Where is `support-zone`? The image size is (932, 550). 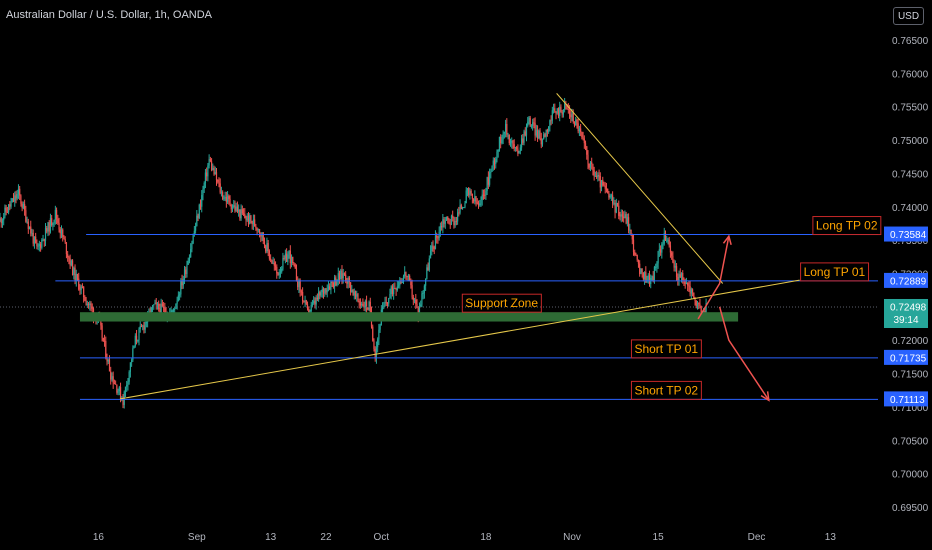 support-zone is located at coordinates (409, 317).